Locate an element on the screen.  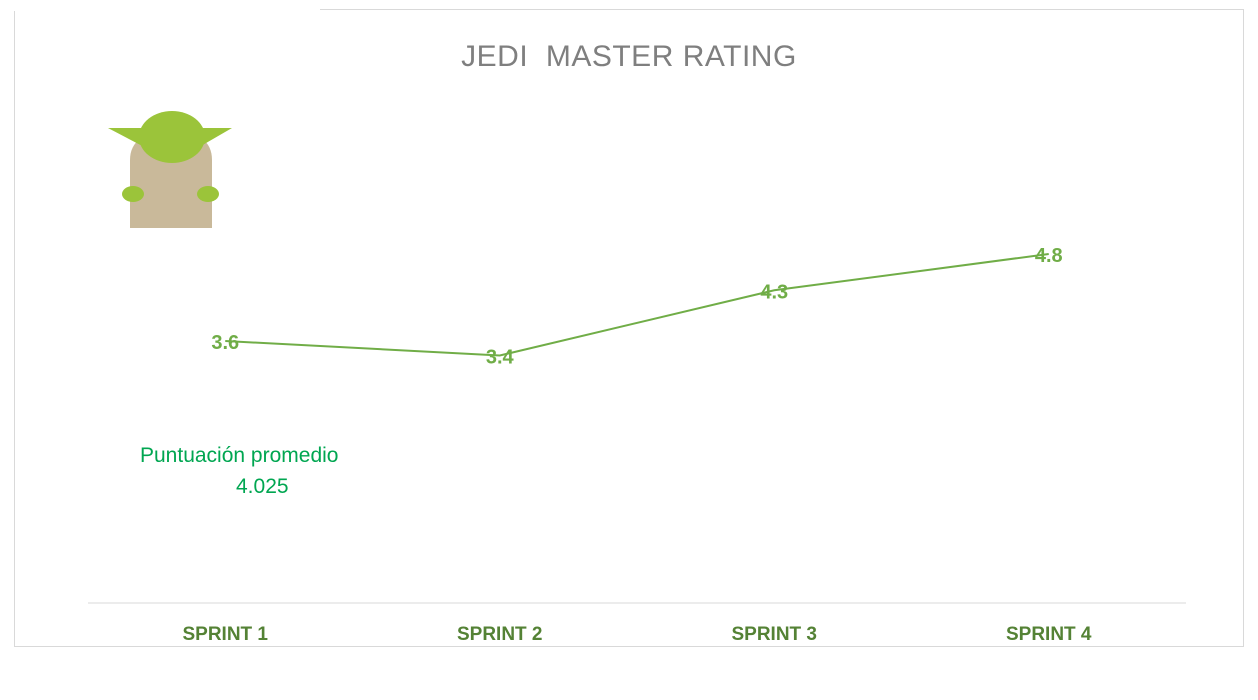
average-score-label: Puntuación promedio is located at coordinates (239, 455).